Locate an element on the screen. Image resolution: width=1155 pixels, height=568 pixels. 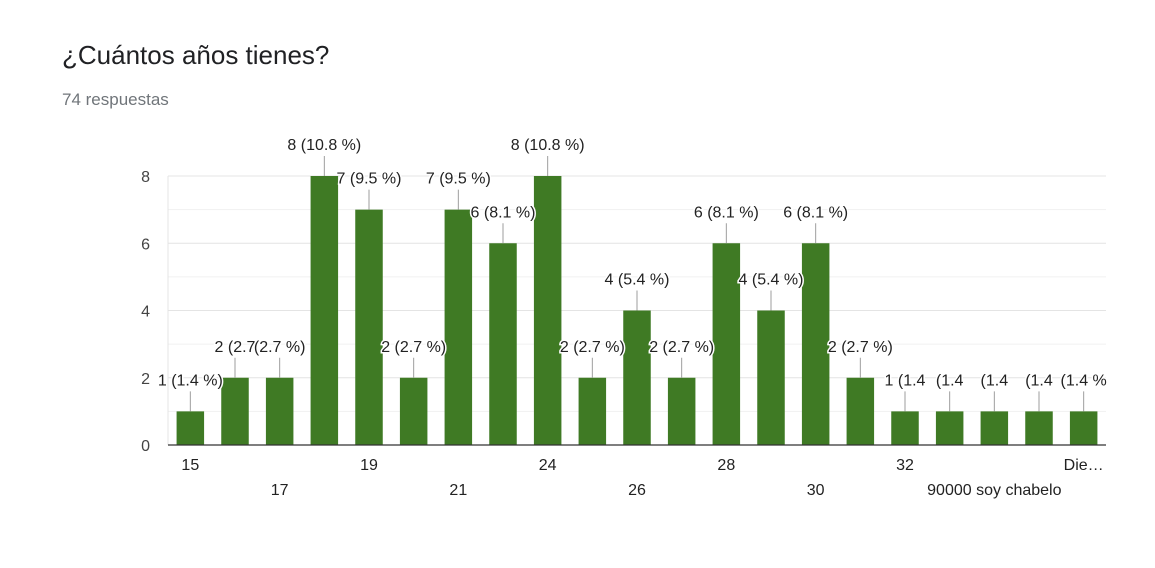
data-label: 2 (2.7 is located at coordinates (235, 347).